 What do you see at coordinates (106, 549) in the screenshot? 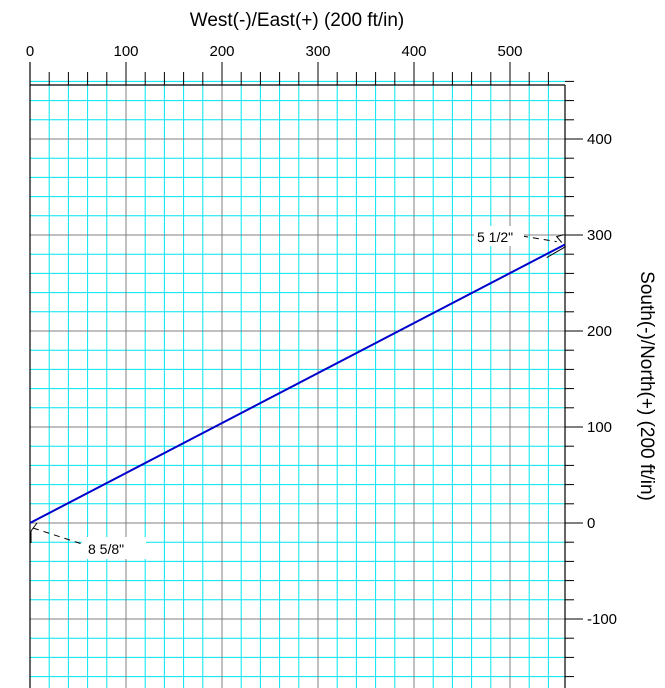
I see `casing-label: 8 5/8"` at bounding box center [106, 549].